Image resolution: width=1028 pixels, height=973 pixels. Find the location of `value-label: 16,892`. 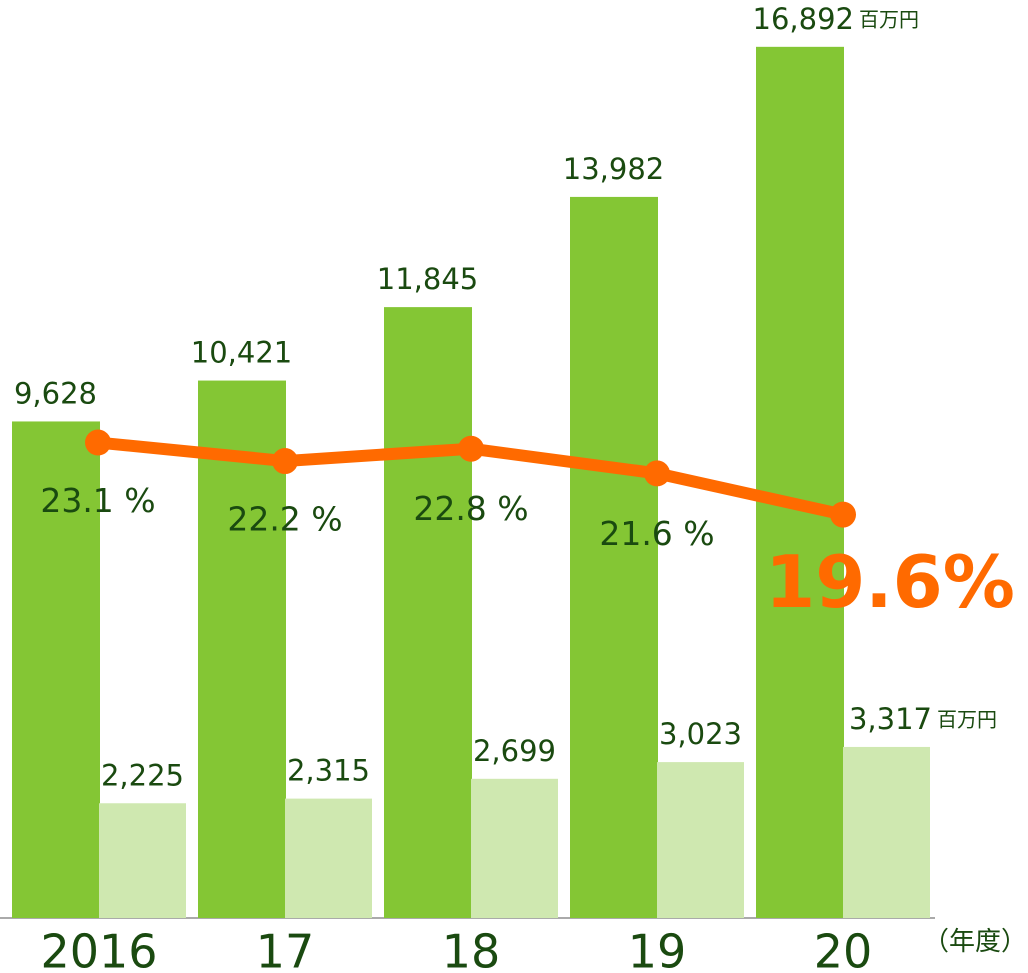

value-label: 16,892 is located at coordinates (803, 19).